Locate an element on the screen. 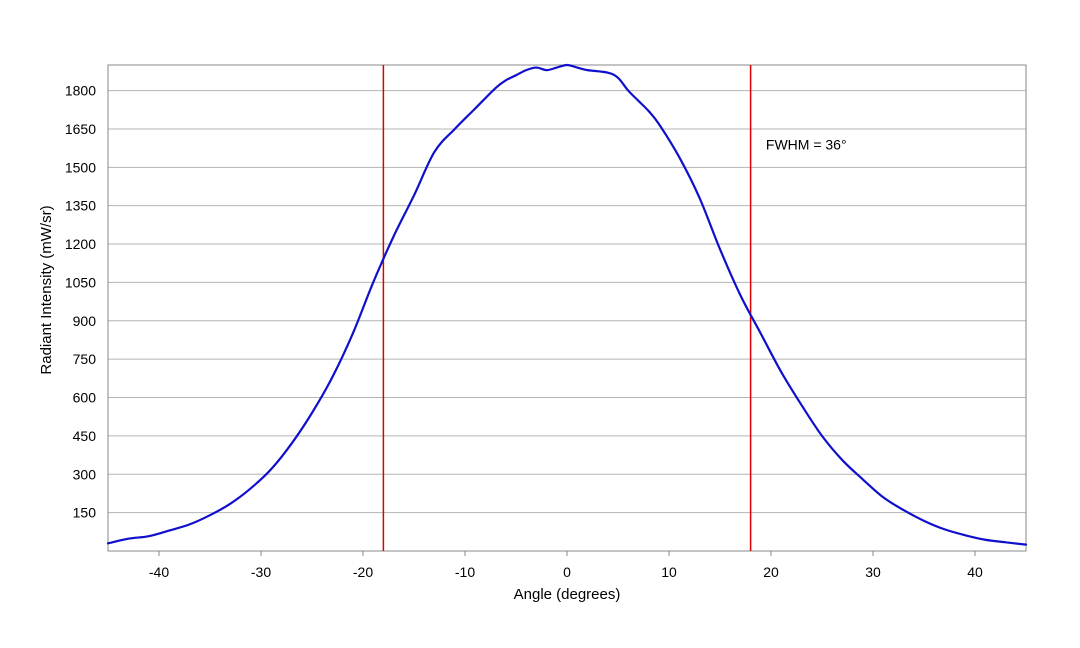 This screenshot has width=1080, height=648. y-tick-label: 1050 is located at coordinates (80, 282).